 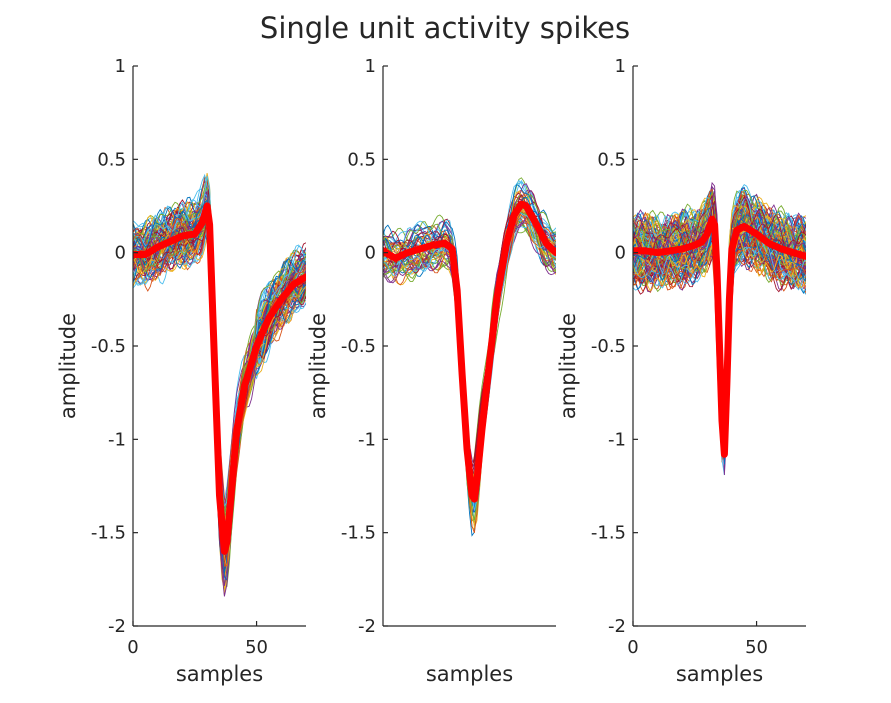 What do you see at coordinates (445, 28) in the screenshot?
I see `figure-title: Single unit activity spikes` at bounding box center [445, 28].